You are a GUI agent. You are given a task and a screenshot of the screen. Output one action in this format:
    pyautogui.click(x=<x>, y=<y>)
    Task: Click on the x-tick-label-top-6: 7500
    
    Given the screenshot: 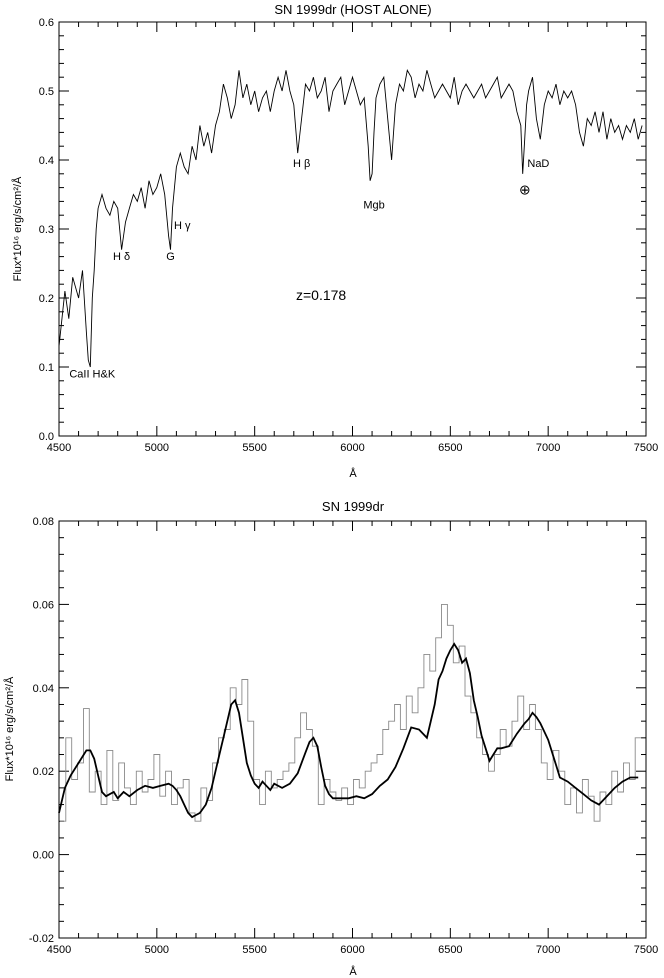 What is the action you would take?
    pyautogui.click(x=646, y=448)
    